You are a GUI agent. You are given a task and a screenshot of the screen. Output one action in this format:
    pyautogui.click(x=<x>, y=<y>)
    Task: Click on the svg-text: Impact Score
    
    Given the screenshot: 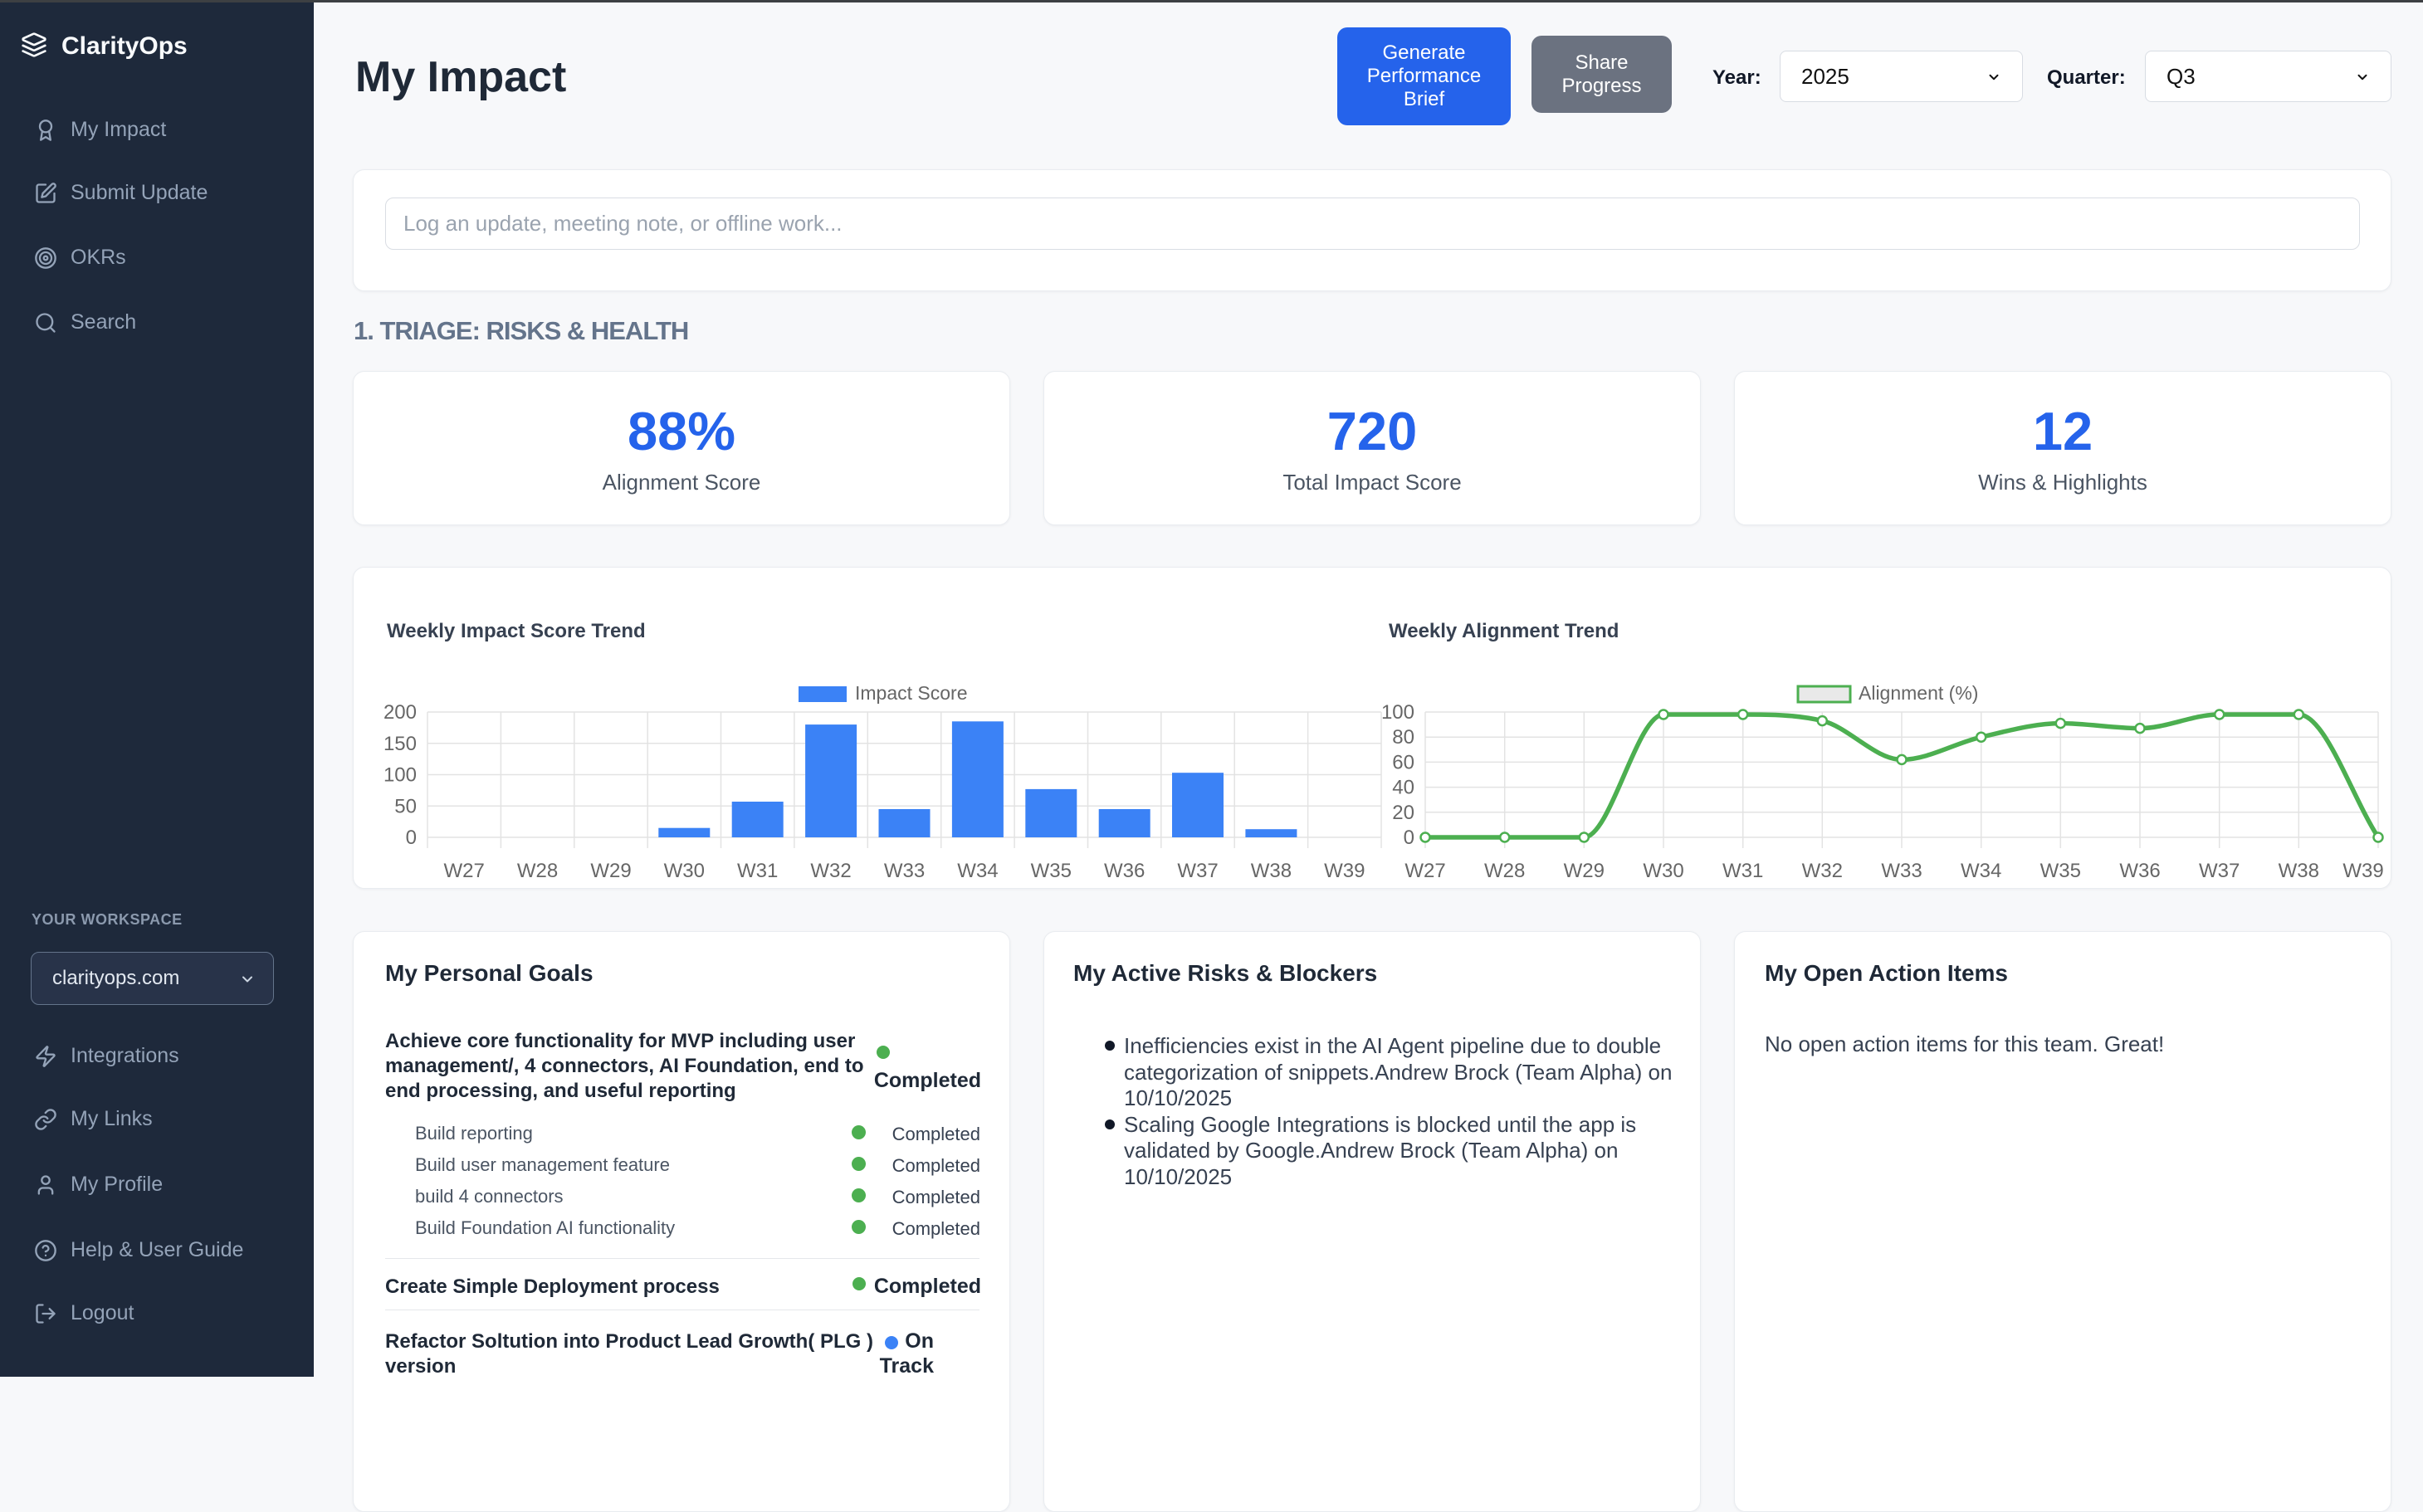 What is the action you would take?
    pyautogui.click(x=912, y=693)
    